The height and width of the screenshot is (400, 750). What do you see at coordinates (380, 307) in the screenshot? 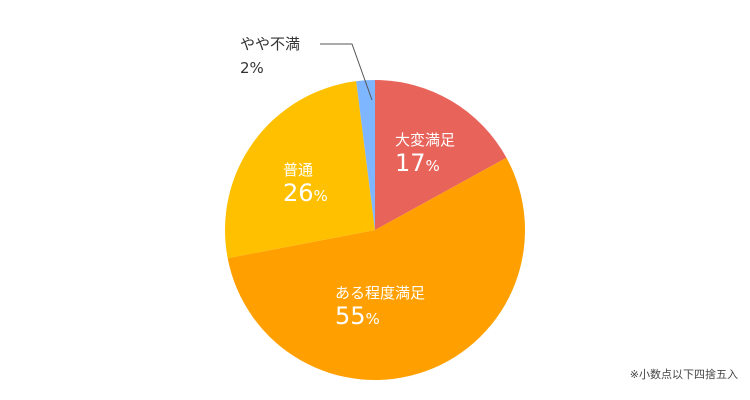
I see `slice-label-1: ある程度満足 55%` at bounding box center [380, 307].